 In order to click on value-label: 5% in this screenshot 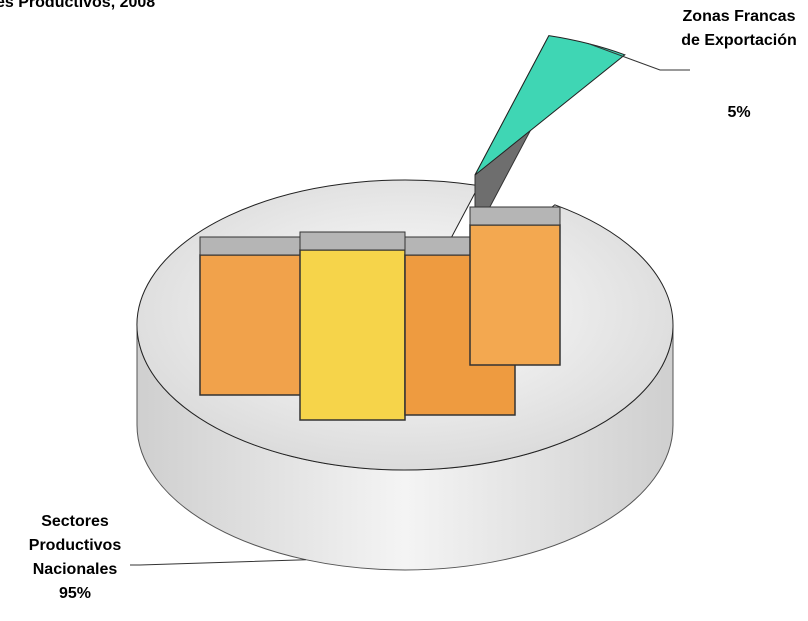, I will do `click(739, 112)`.